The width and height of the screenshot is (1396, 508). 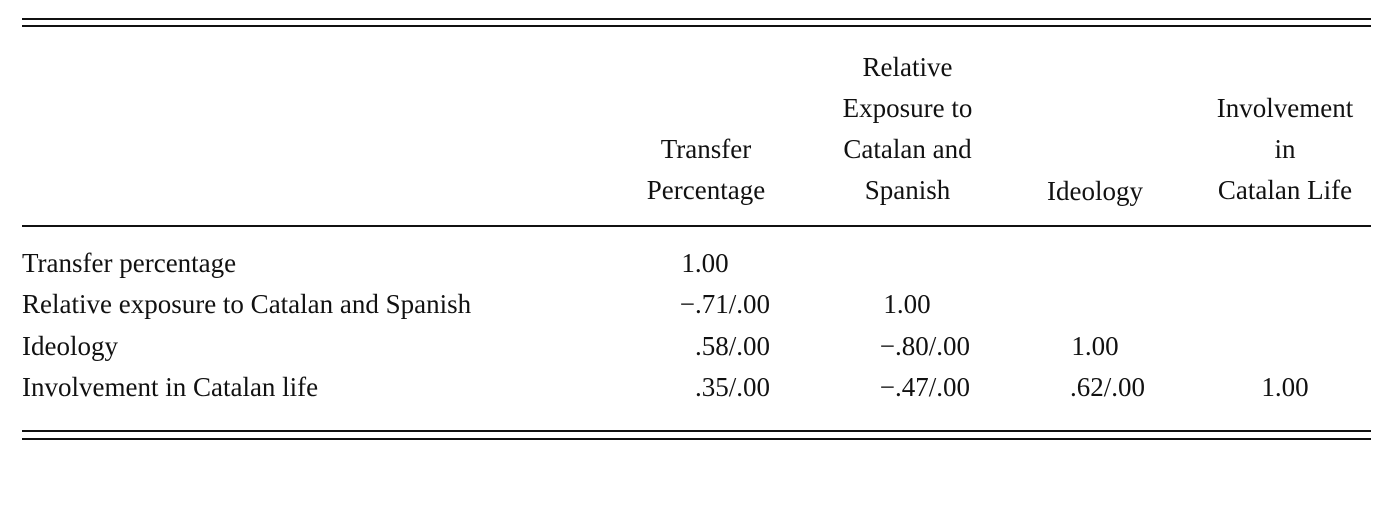 I want to click on table-cell: .35/.00, so click(x=732, y=387).